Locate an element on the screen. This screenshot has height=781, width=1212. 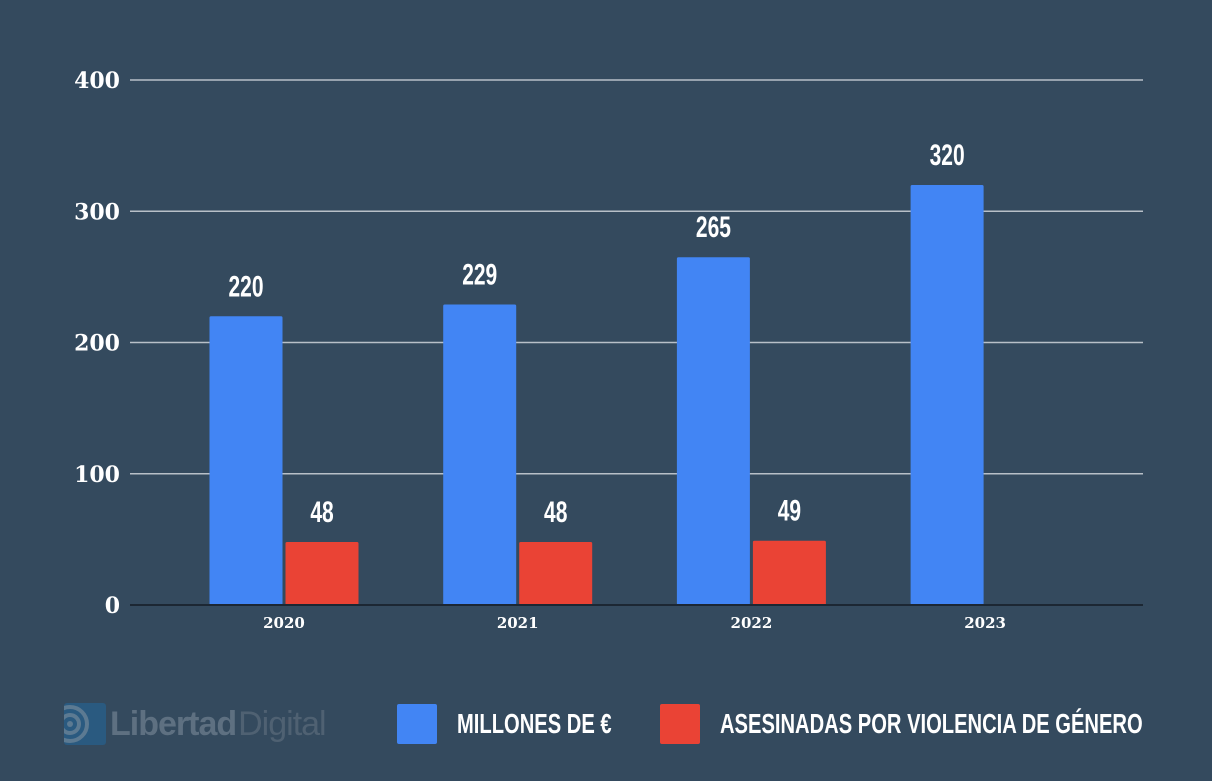
libertad-digital-logo: Libertad Digital is located at coordinates (195, 724).